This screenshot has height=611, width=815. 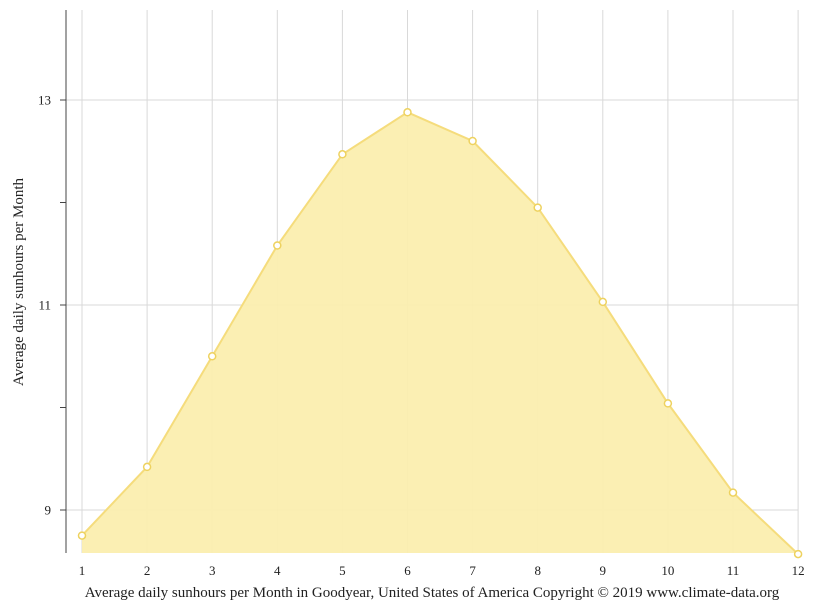 I want to click on x-tick-label: 1, so click(x=82, y=570).